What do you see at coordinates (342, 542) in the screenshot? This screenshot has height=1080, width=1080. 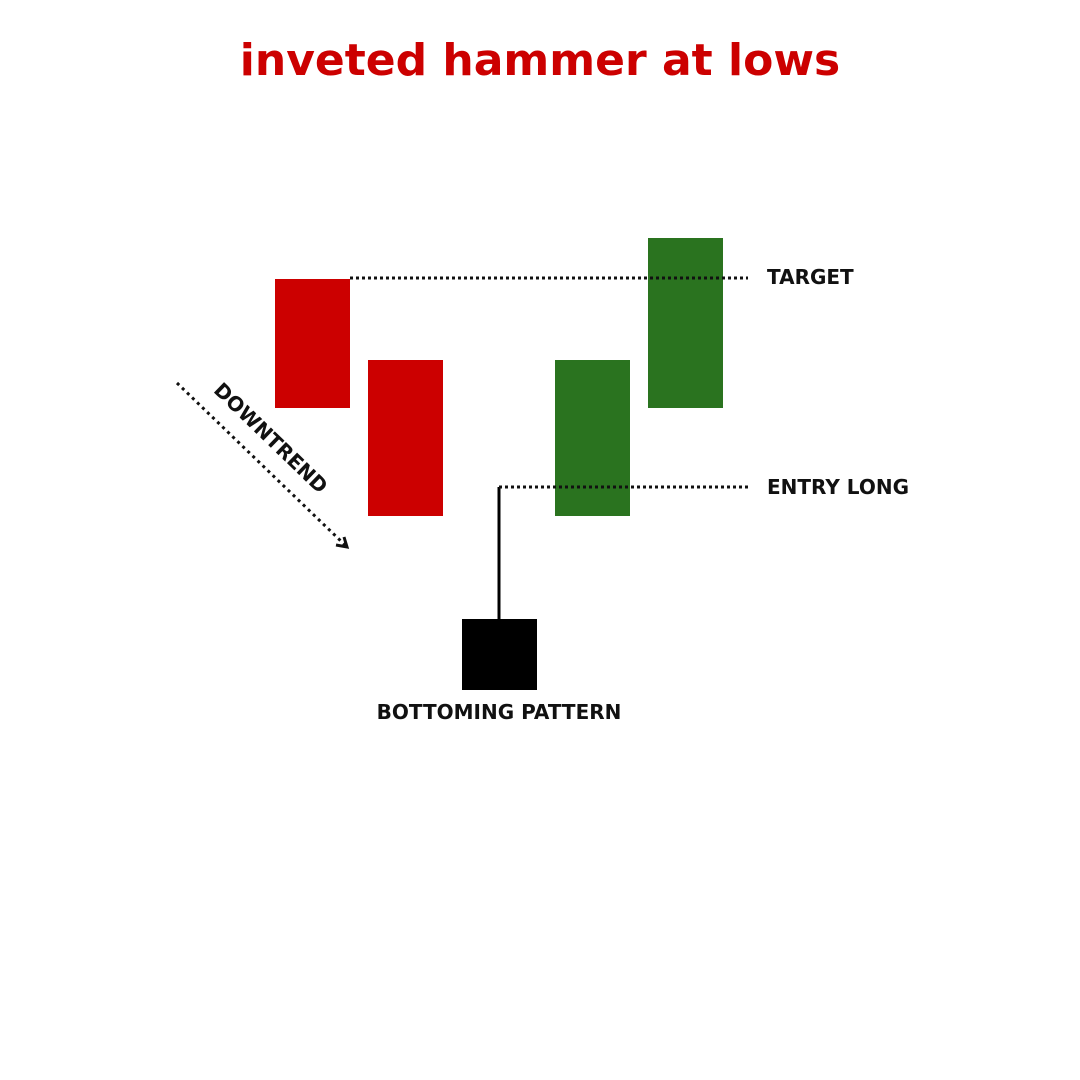 I see `downtrend-arrow-head` at bounding box center [342, 542].